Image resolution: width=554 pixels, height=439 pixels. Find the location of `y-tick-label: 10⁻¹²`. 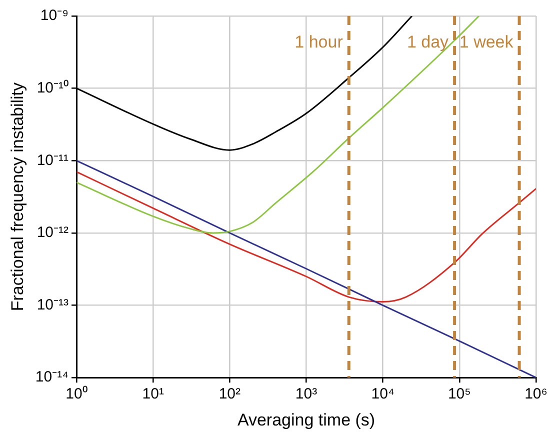

y-tick-label: 10⁻¹² is located at coordinates (52, 233).